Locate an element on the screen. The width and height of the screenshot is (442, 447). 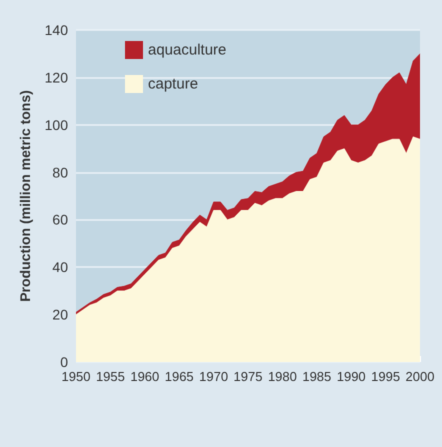
x-tick-label: 1980 is located at coordinates (282, 376).